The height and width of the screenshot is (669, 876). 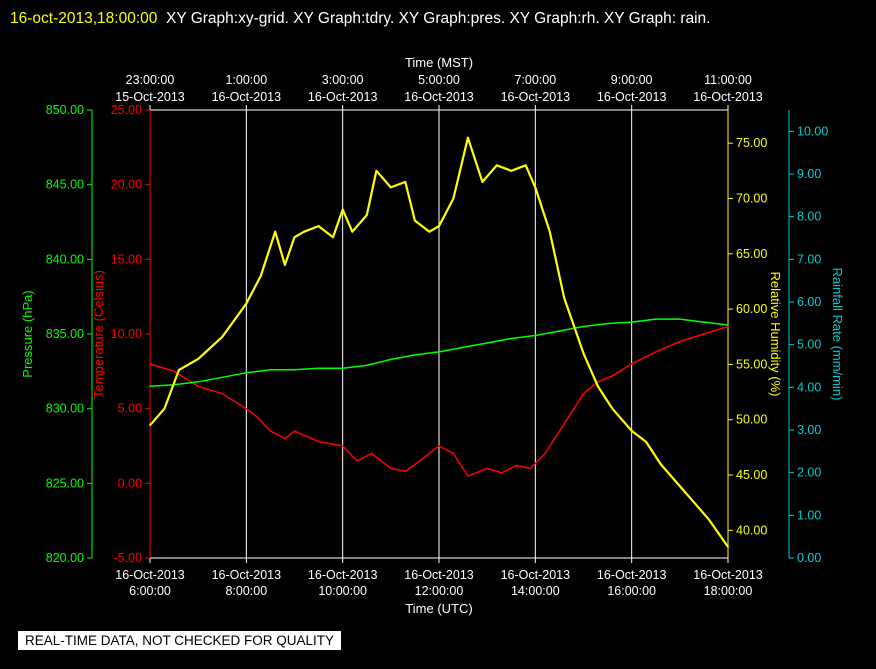 I want to click on x-tick-label-top-time: 23:00:00, so click(x=150, y=80).